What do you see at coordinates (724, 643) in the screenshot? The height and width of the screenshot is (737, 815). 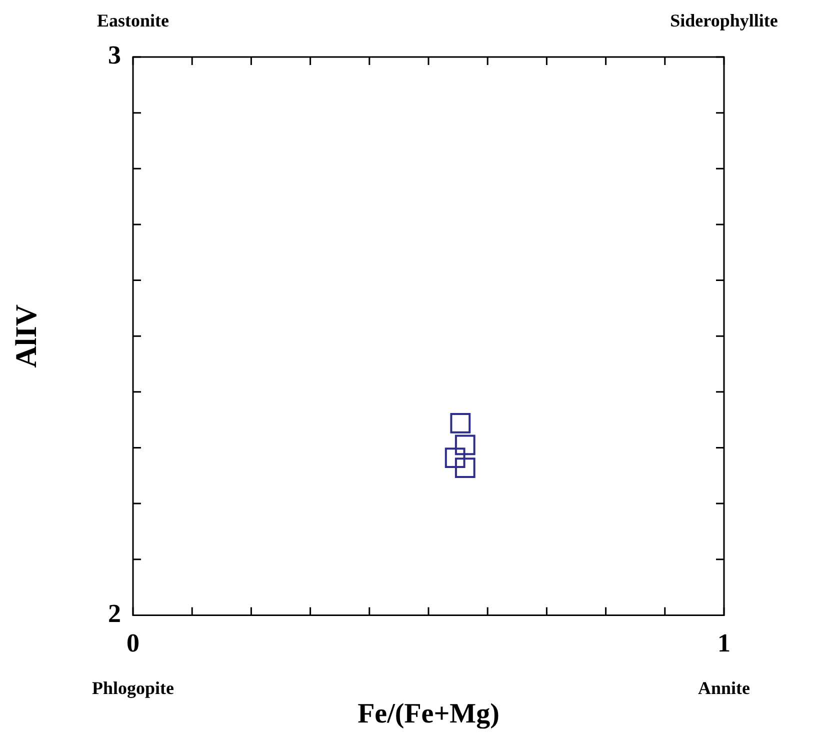 I see `x-tick-label: 1` at bounding box center [724, 643].